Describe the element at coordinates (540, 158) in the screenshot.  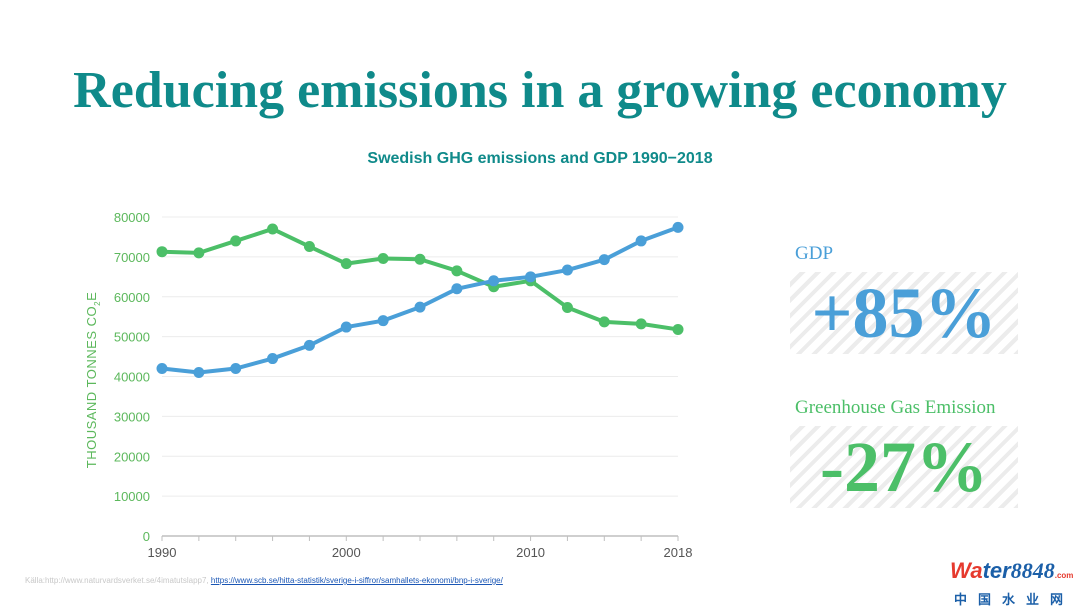
I see `chart-title: Swedish GHG emissions and GDP 1990−2018` at that location.